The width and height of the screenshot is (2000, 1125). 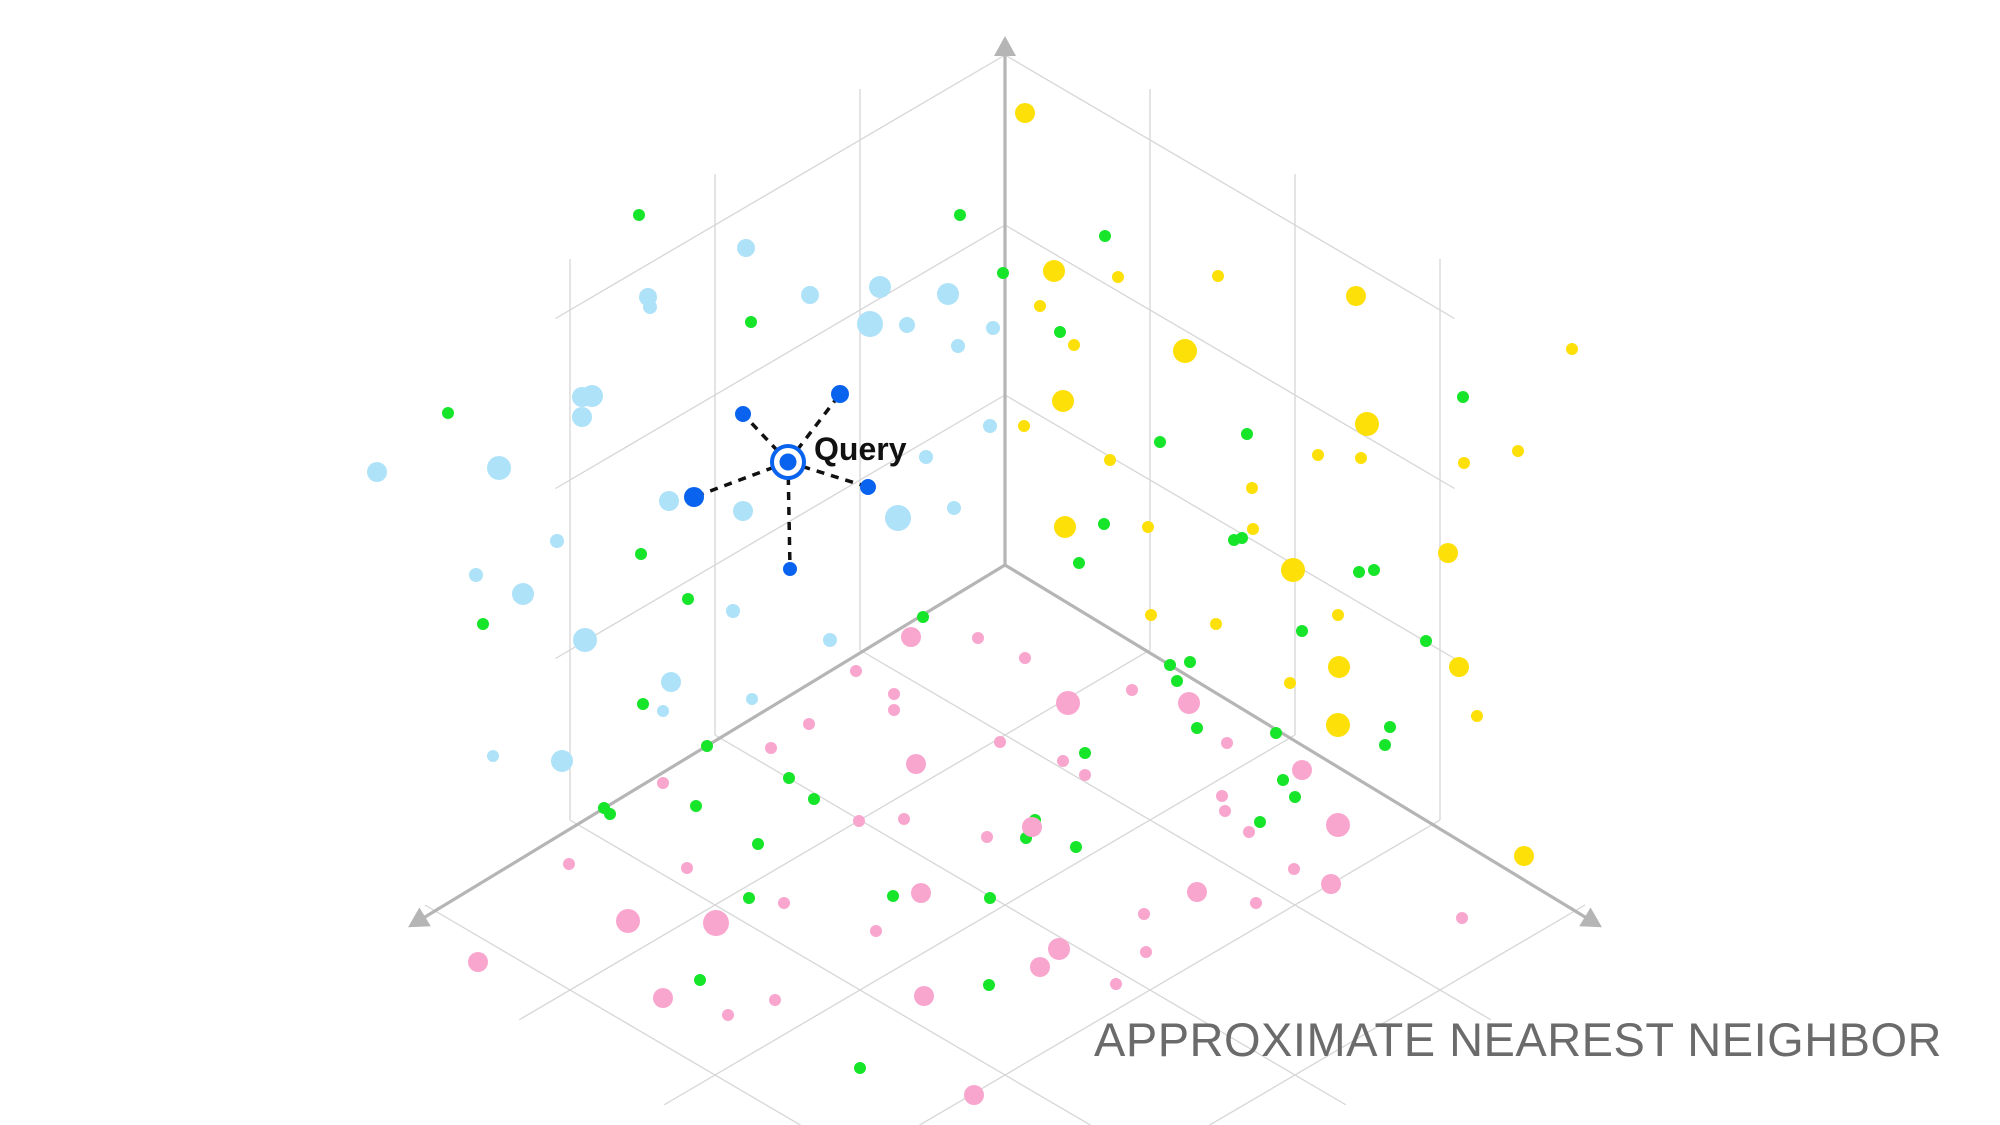 I want to click on left-wall-grid-line, so click(x=781, y=527).